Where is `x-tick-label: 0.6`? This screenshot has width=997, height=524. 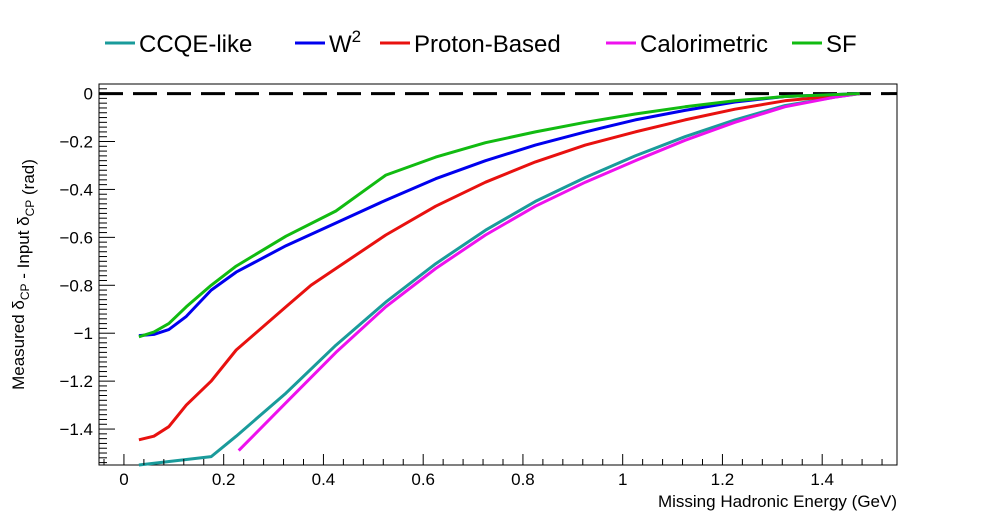 x-tick-label: 0.6 is located at coordinates (423, 479).